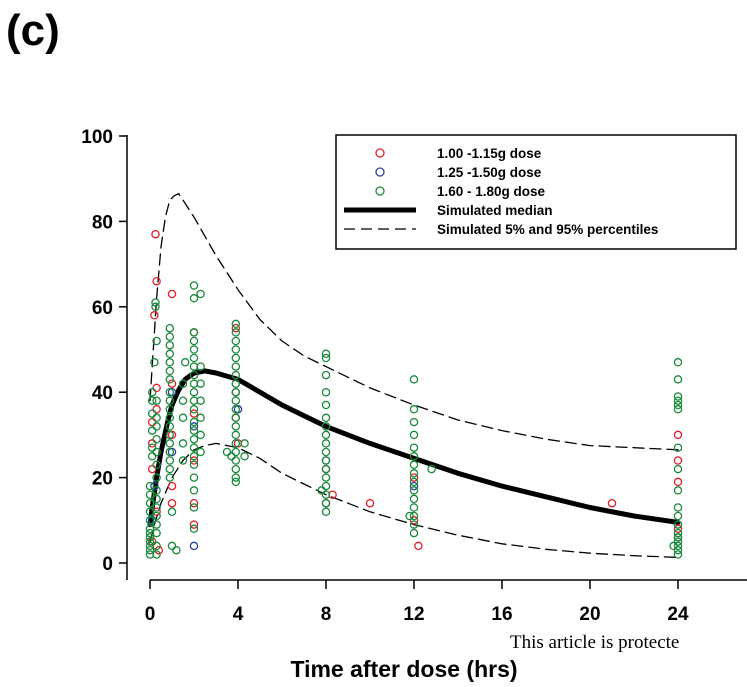  What do you see at coordinates (595, 642) in the screenshot?
I see `watermark-text: This article is protecte` at bounding box center [595, 642].